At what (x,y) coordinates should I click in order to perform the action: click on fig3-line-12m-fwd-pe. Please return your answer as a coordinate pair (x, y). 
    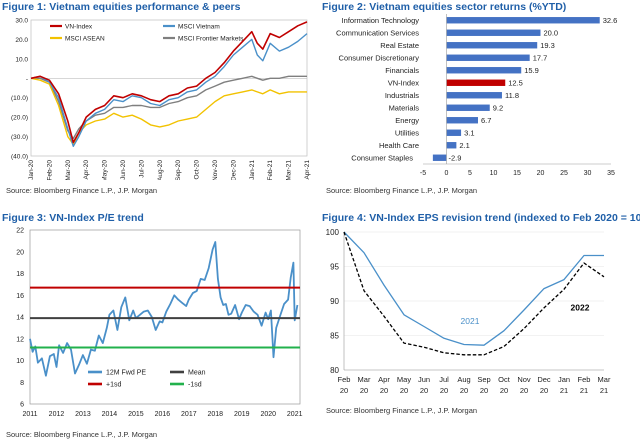
    Looking at the image, I should click on (164, 309).